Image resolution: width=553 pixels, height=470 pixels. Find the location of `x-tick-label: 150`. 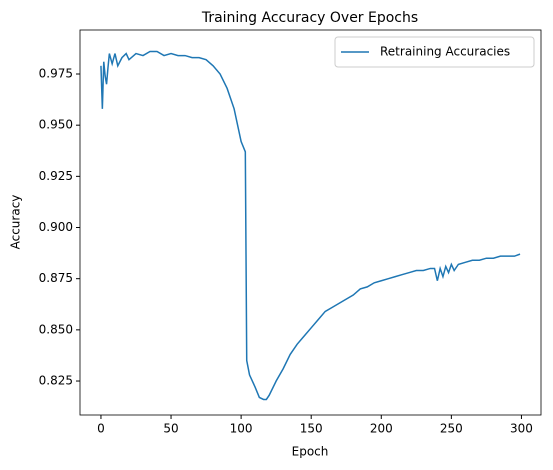

x-tick-label: 150 is located at coordinates (311, 429).